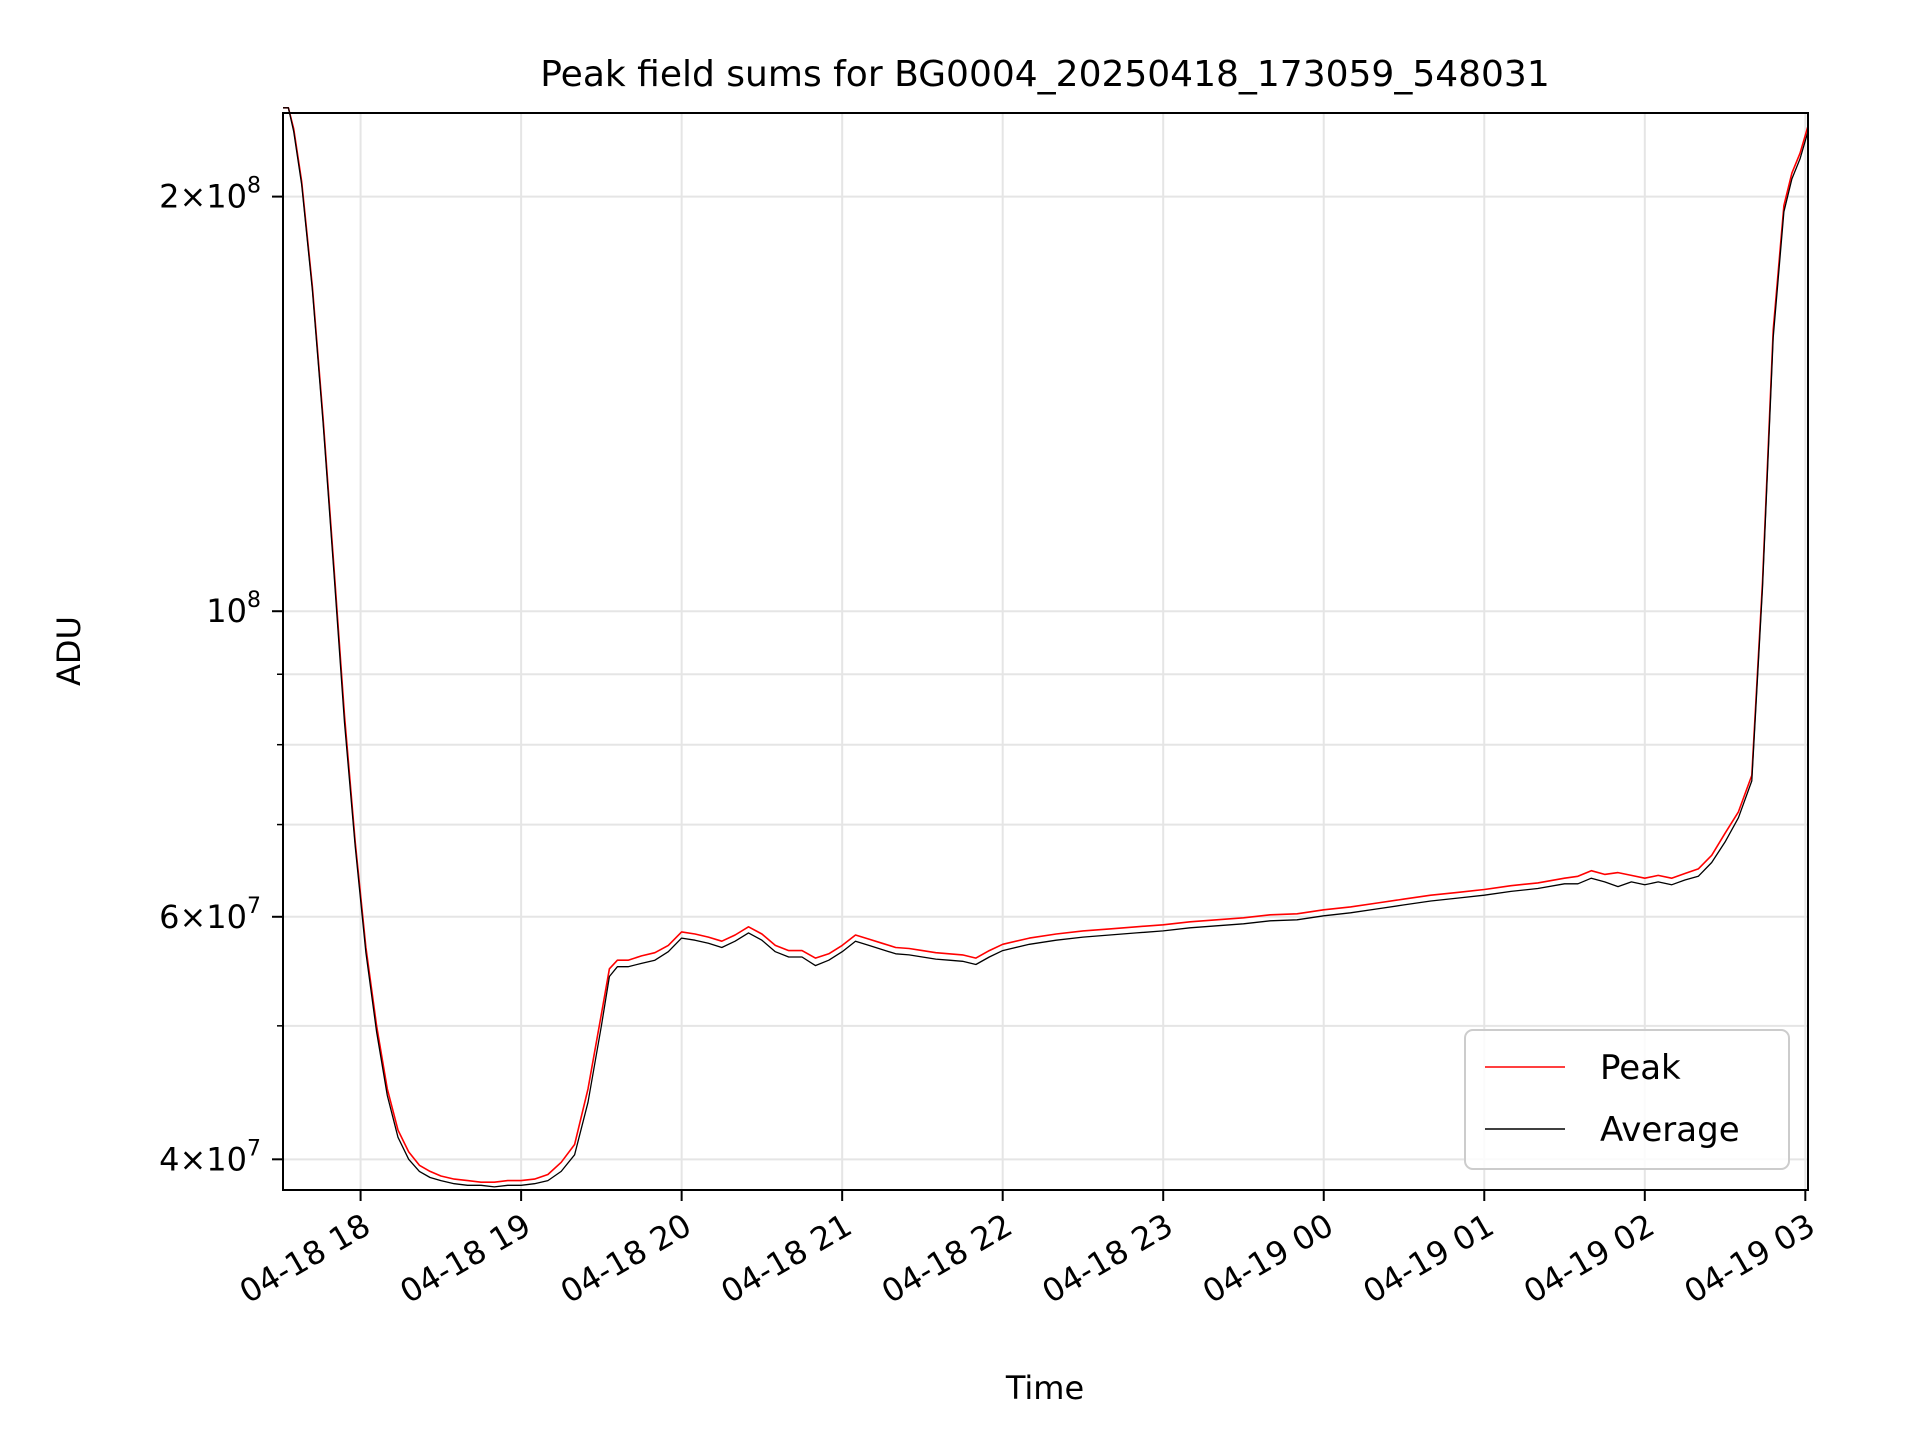 The height and width of the screenshot is (1440, 1920). What do you see at coordinates (626, 1258) in the screenshot?
I see `x-tick-label: 04-18 20` at bounding box center [626, 1258].